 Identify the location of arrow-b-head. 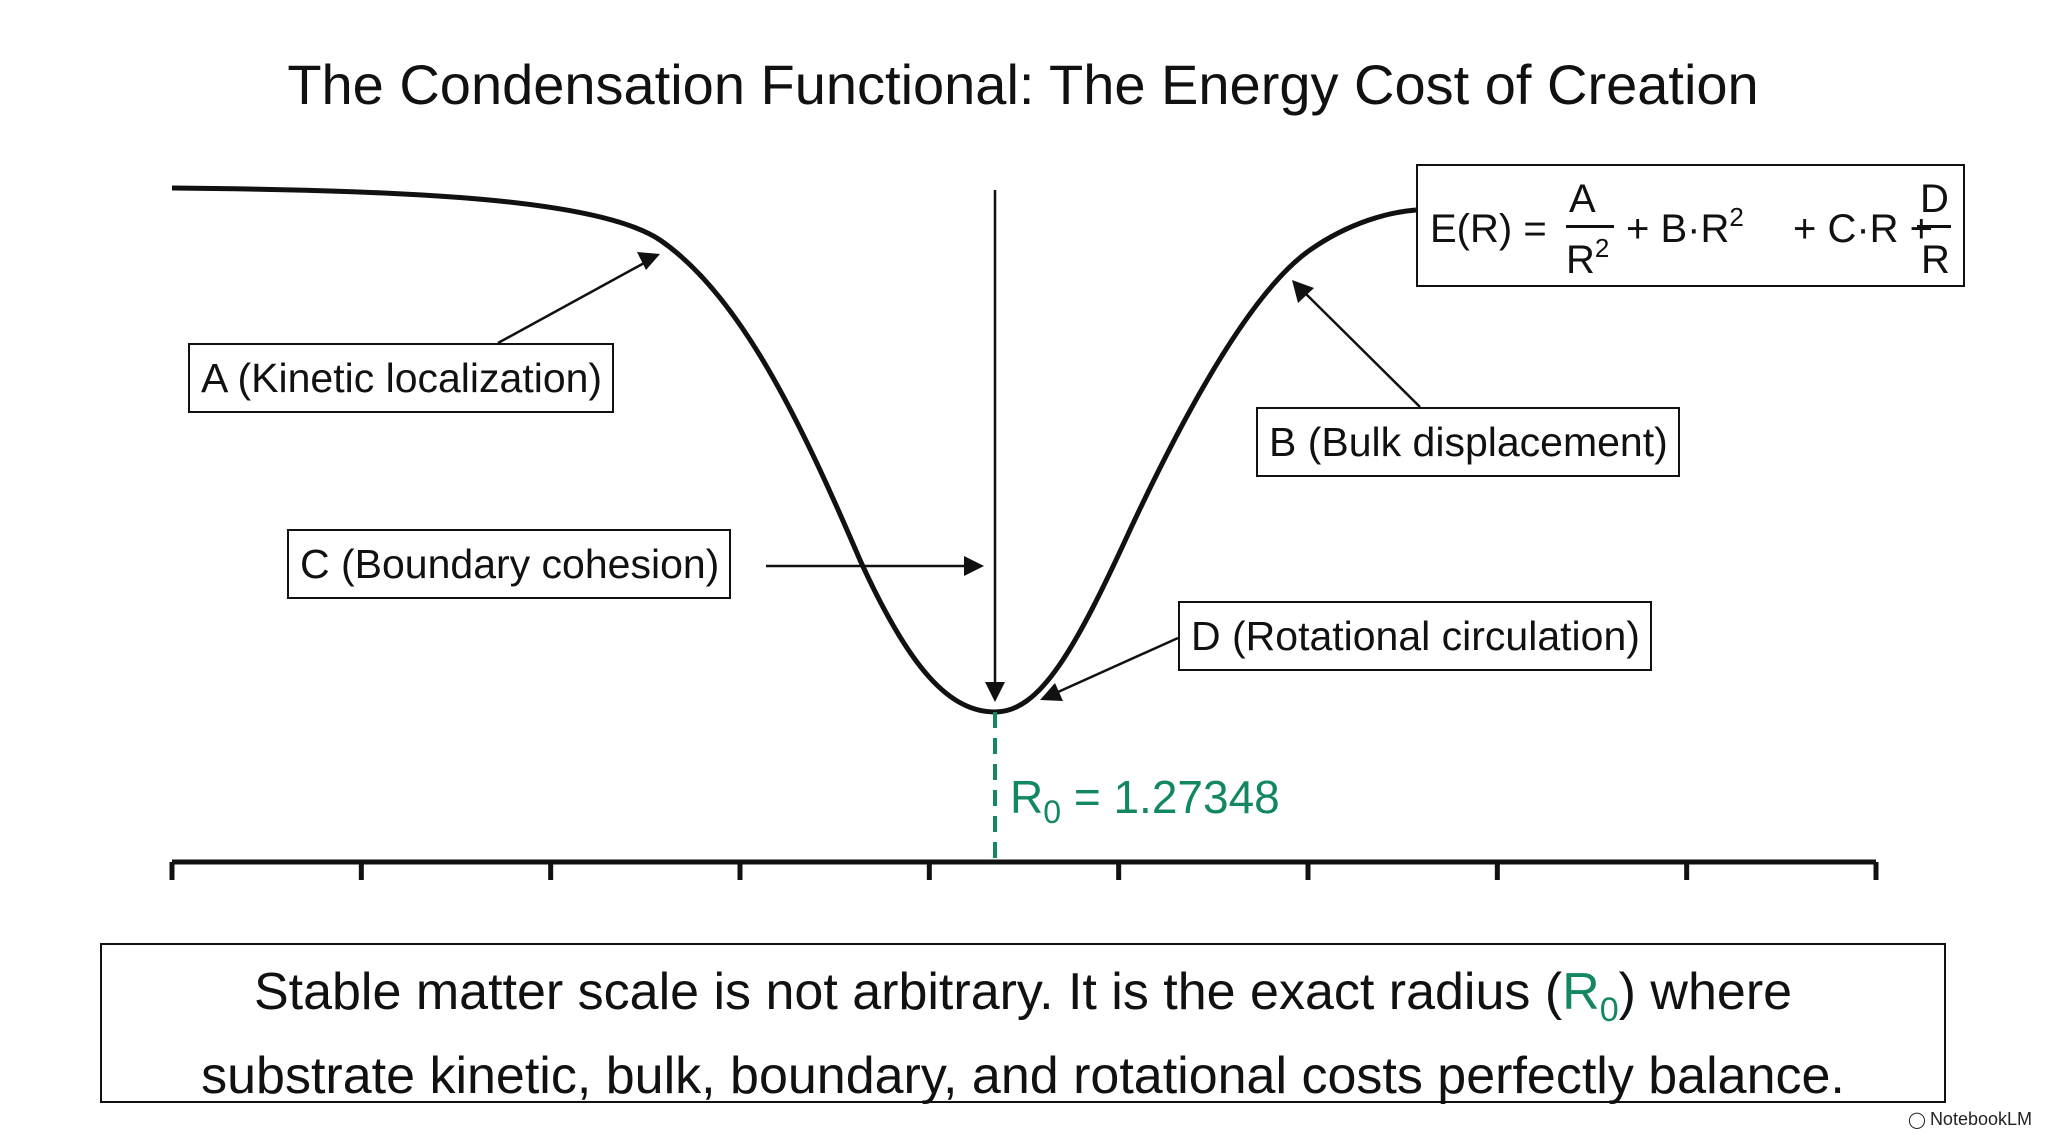
(1303, 291).